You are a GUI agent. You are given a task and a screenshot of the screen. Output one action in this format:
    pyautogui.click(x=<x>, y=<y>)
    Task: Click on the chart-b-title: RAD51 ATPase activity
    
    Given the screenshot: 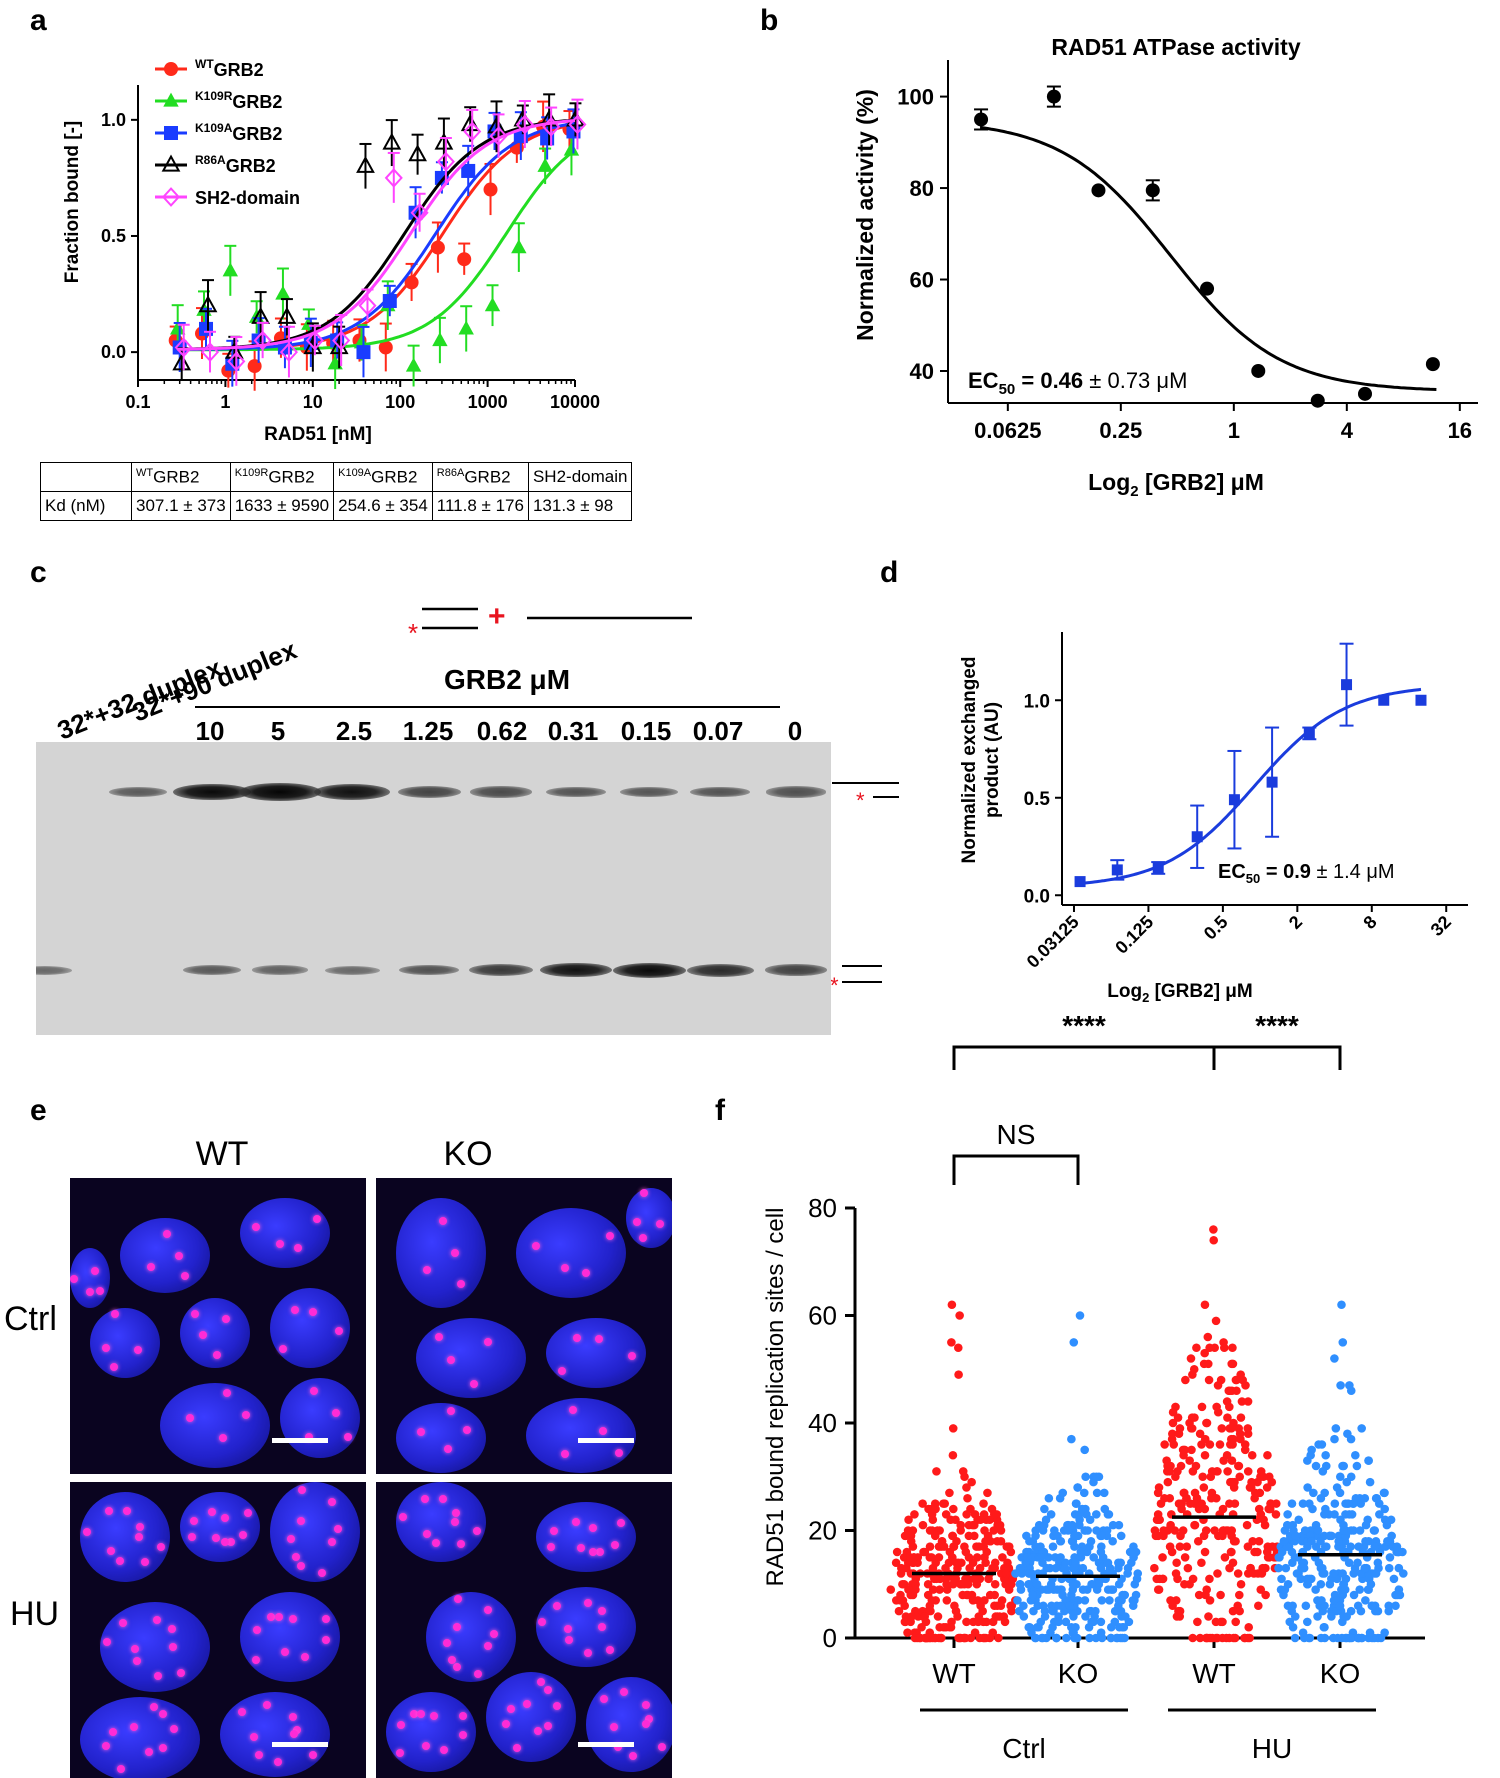 What is the action you would take?
    pyautogui.click(x=1175, y=47)
    